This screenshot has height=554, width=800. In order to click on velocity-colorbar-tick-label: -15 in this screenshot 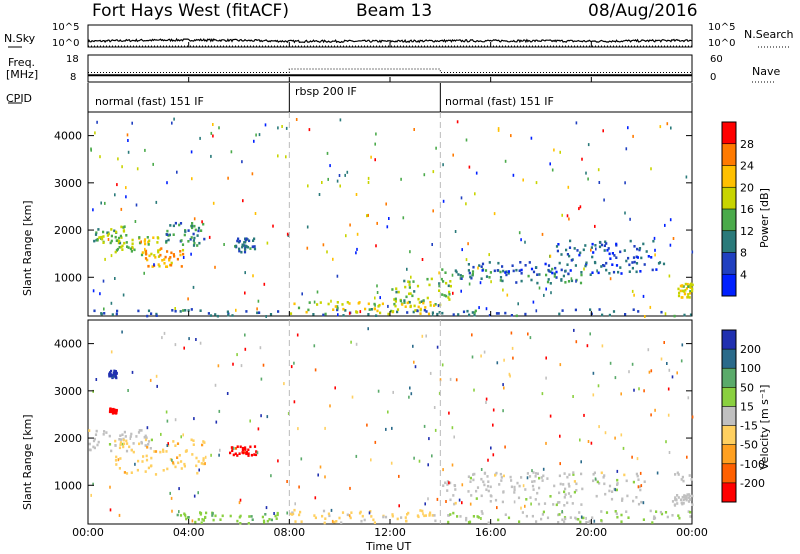, I will do `click(749, 426)`.